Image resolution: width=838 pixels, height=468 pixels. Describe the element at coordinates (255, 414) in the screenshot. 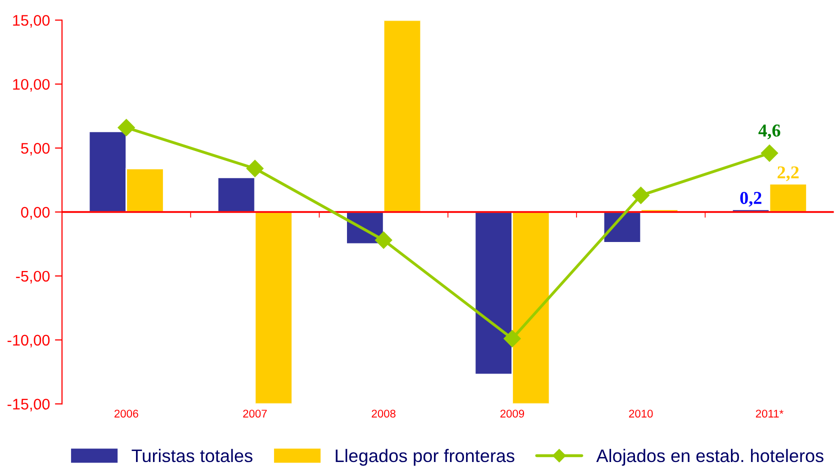

I see `x-tick-label: 2007` at that location.